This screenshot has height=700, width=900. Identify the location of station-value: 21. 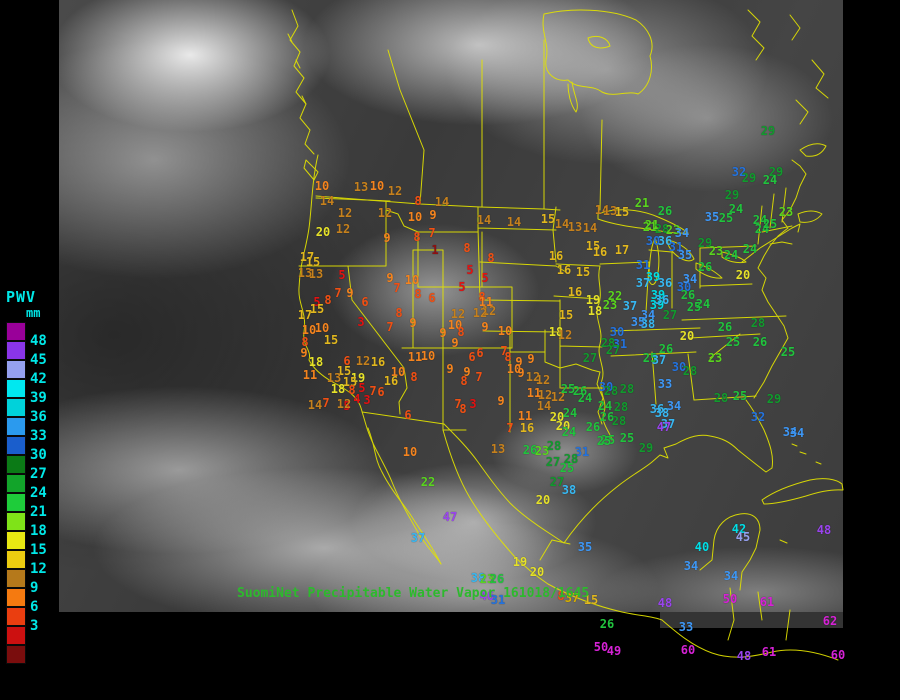
(642, 203).